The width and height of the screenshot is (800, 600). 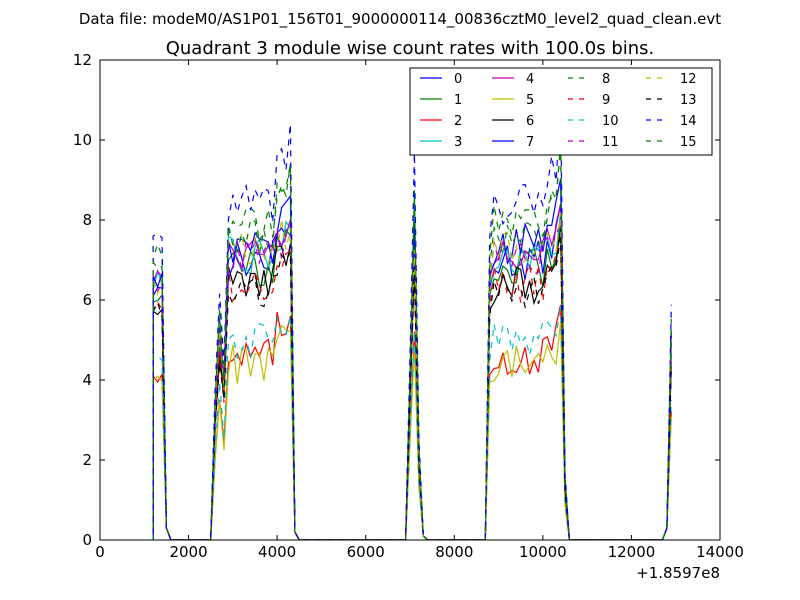 What do you see at coordinates (87, 220) in the screenshot?
I see `y-tick-label: 8` at bounding box center [87, 220].